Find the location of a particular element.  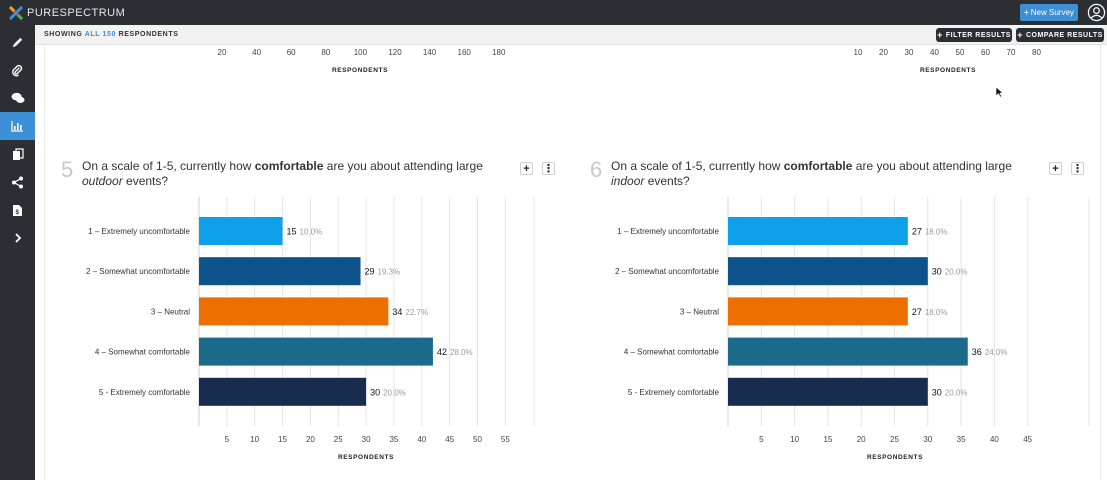

compare-results-button: + COMPARE RESULTS is located at coordinates (1060, 35).